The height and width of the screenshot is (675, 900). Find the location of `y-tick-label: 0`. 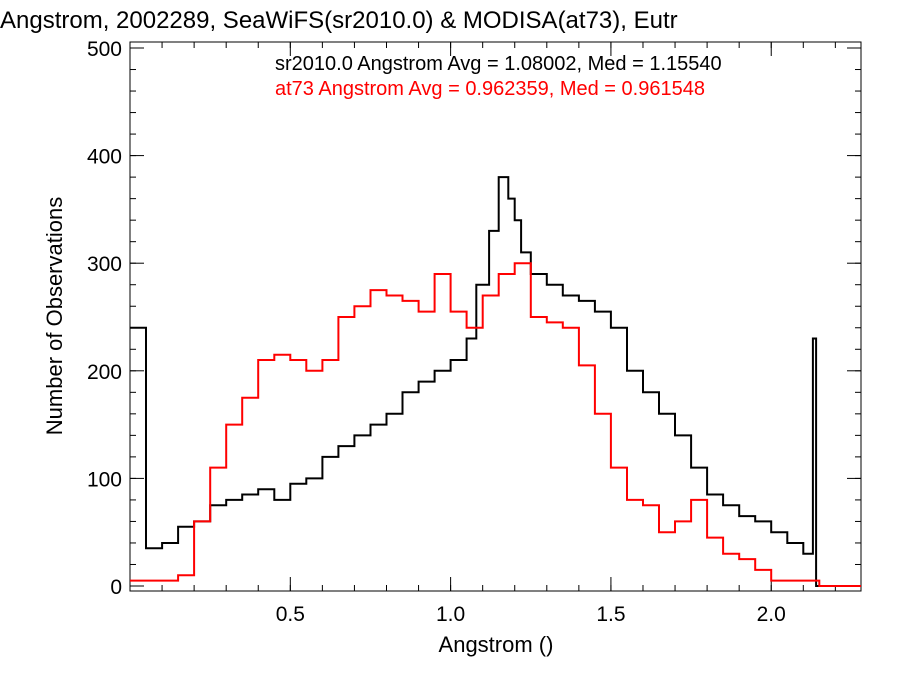

y-tick-label: 0 is located at coordinates (116, 587).